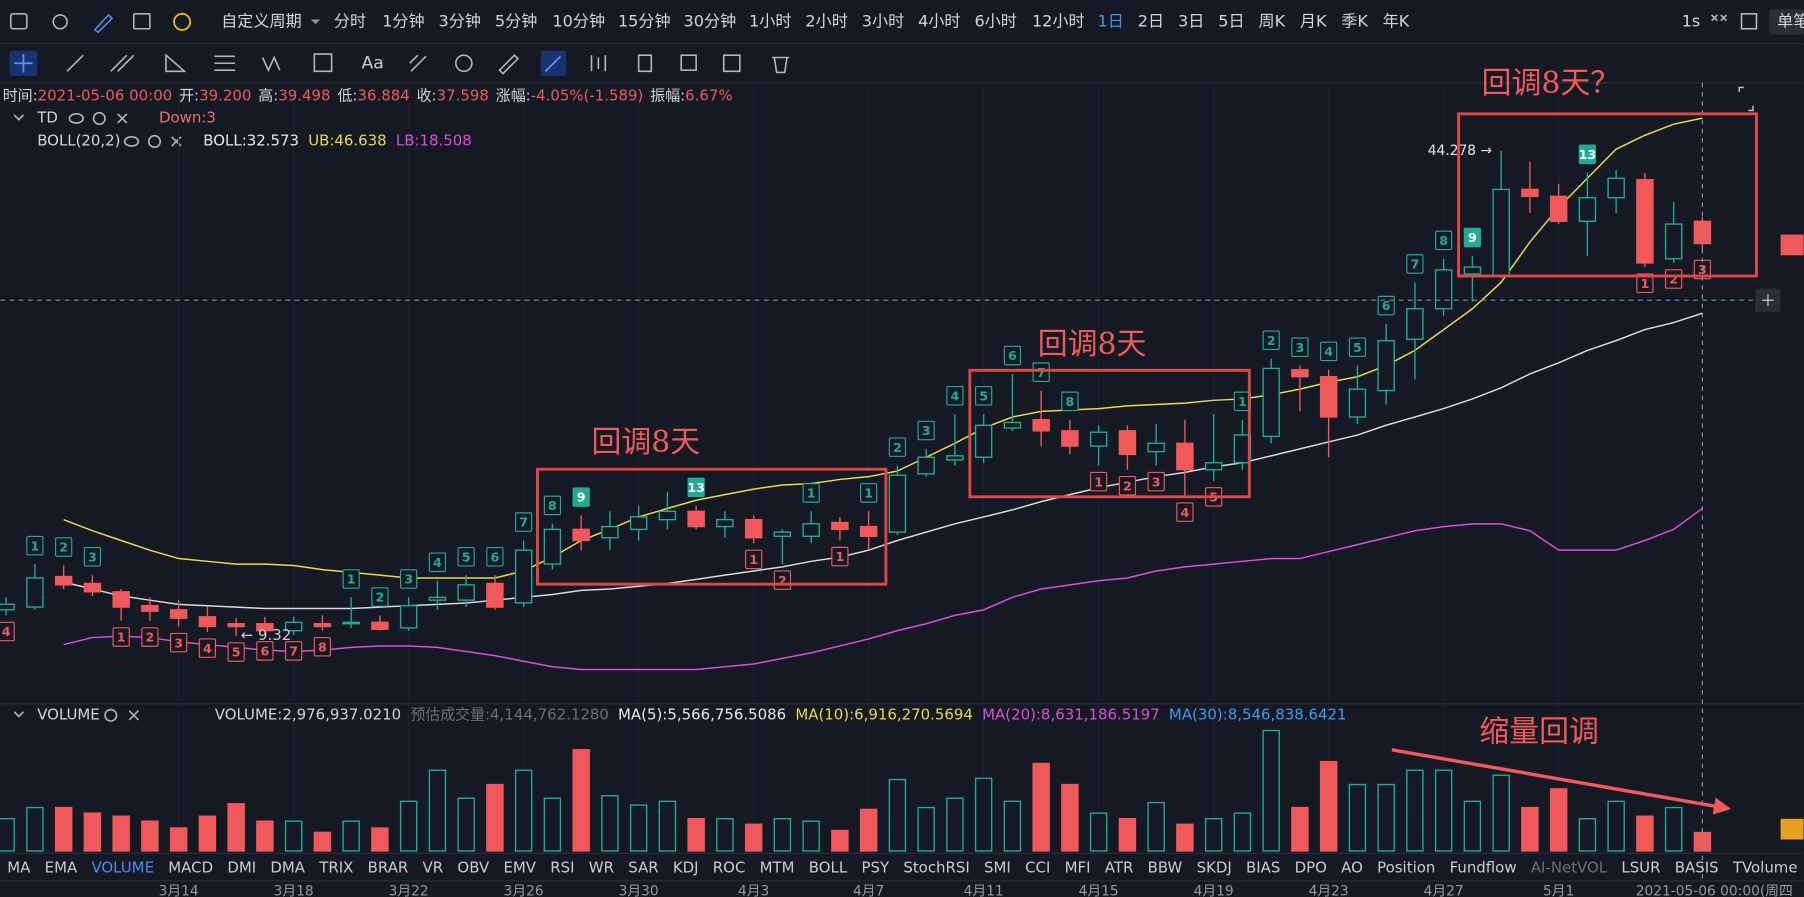  Describe the element at coordinates (122, 63) in the screenshot. I see `channel-tool` at that location.